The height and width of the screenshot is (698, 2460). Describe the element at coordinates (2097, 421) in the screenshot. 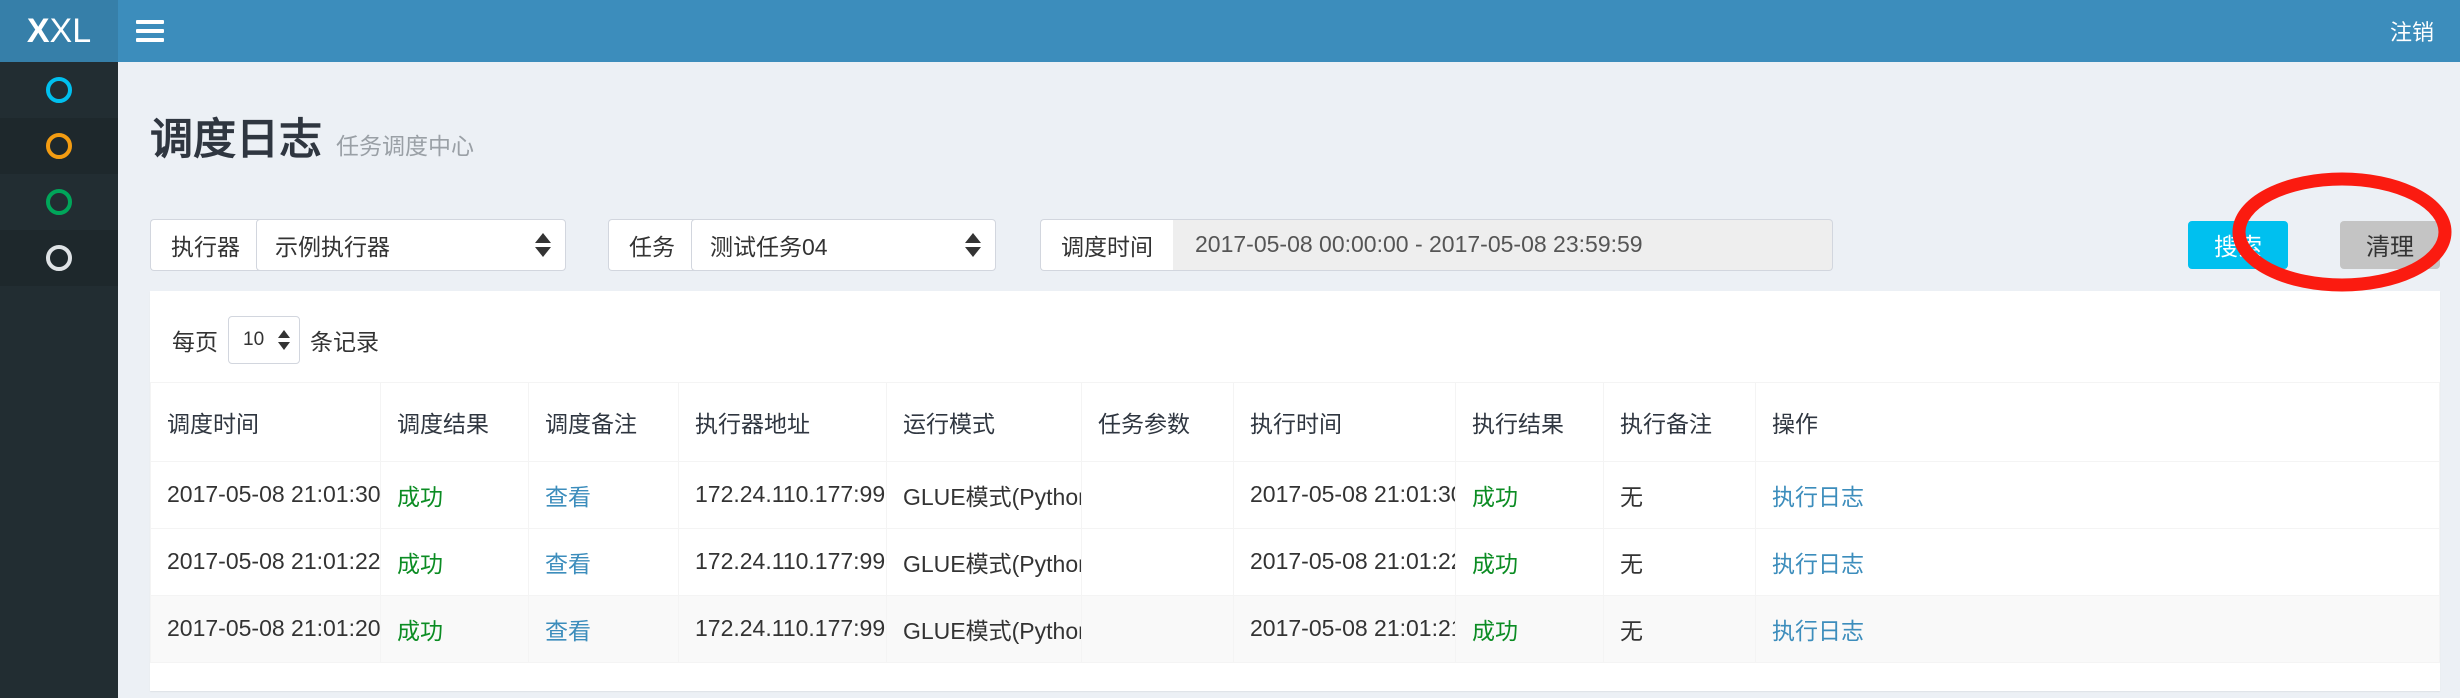

I see `col-header-operation: 操作` at that location.